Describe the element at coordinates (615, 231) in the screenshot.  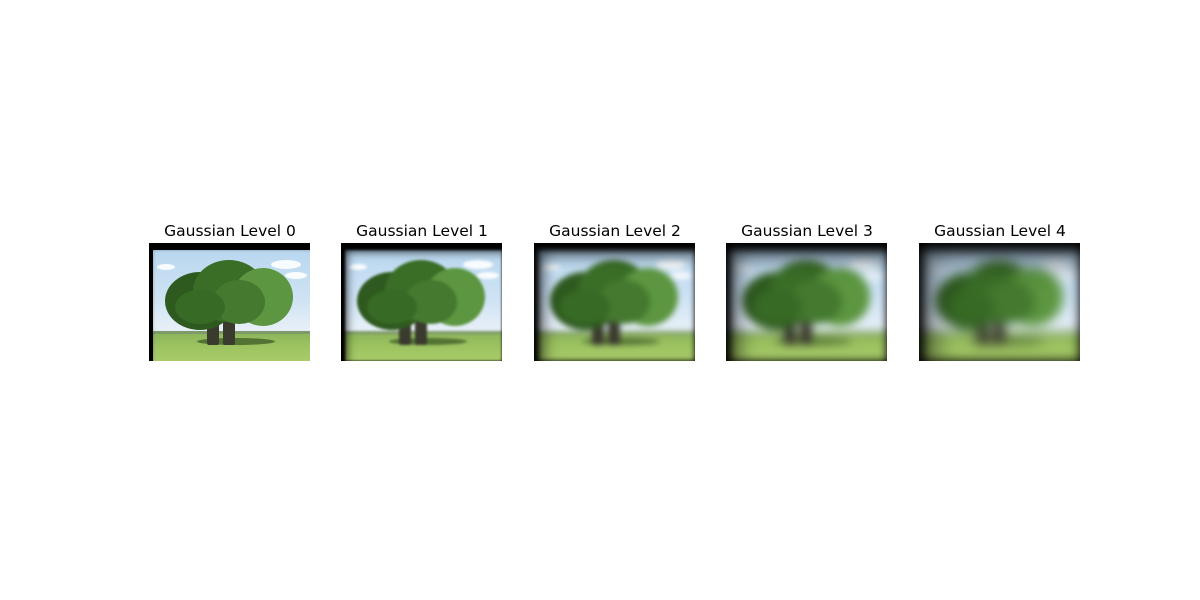
I see `panel-title: Gaussian Level 2` at that location.